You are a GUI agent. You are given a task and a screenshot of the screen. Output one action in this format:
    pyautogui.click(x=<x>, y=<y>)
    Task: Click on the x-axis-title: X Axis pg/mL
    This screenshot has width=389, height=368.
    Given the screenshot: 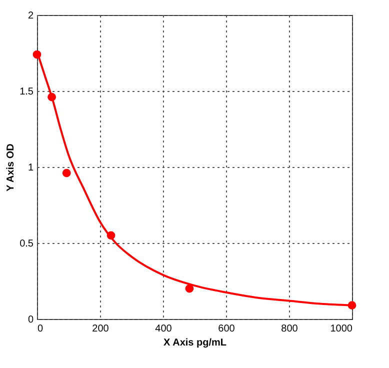 What is the action you would take?
    pyautogui.click(x=195, y=343)
    